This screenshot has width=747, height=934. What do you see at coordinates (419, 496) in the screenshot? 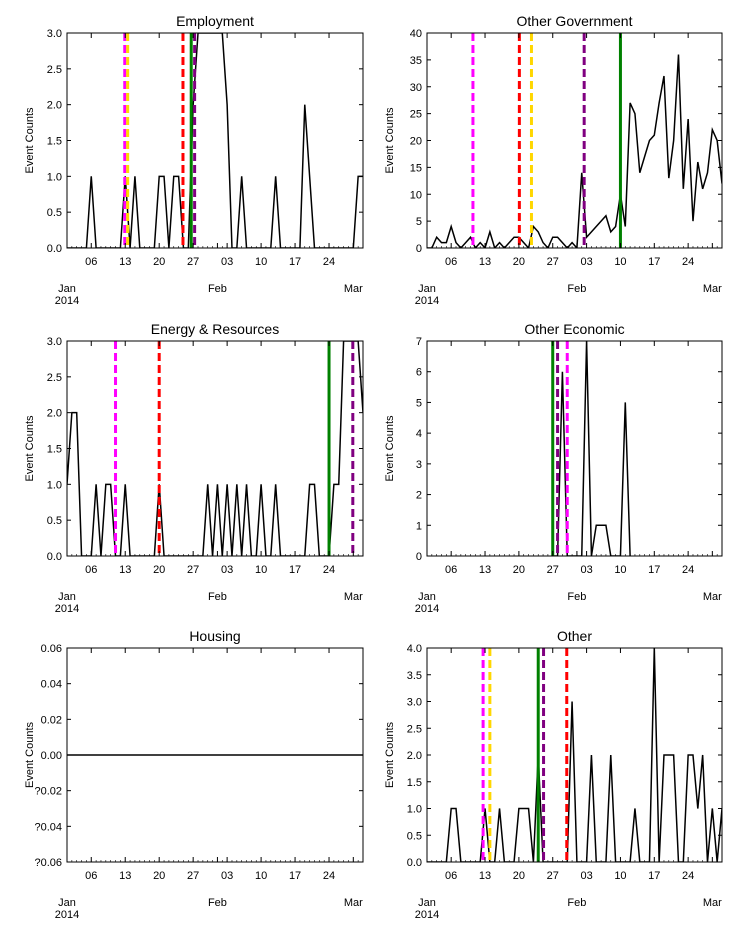
I see `y-tick-label: 2` at bounding box center [419, 496].